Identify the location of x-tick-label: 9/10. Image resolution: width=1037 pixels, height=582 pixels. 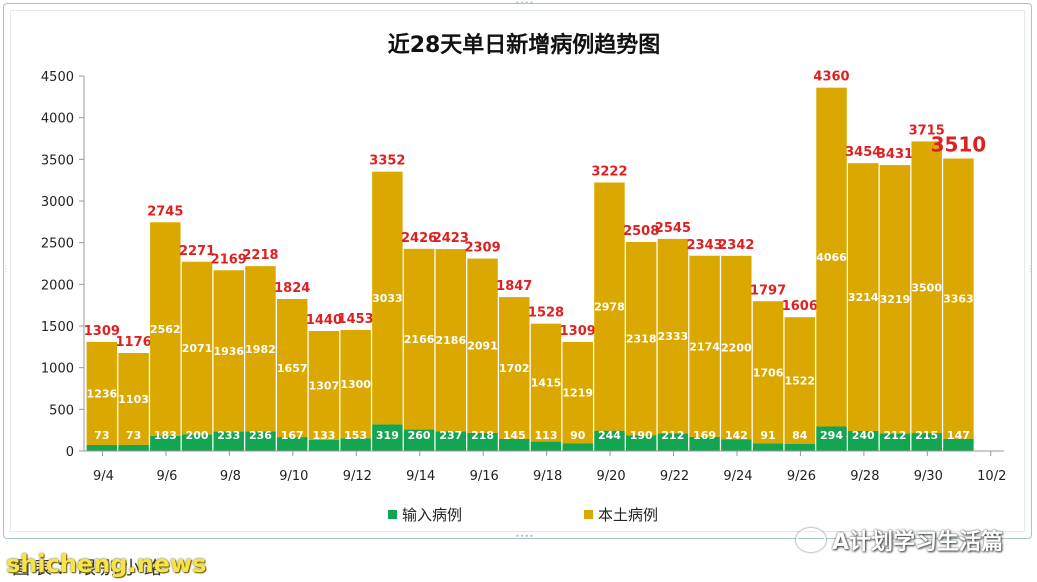
(293, 476).